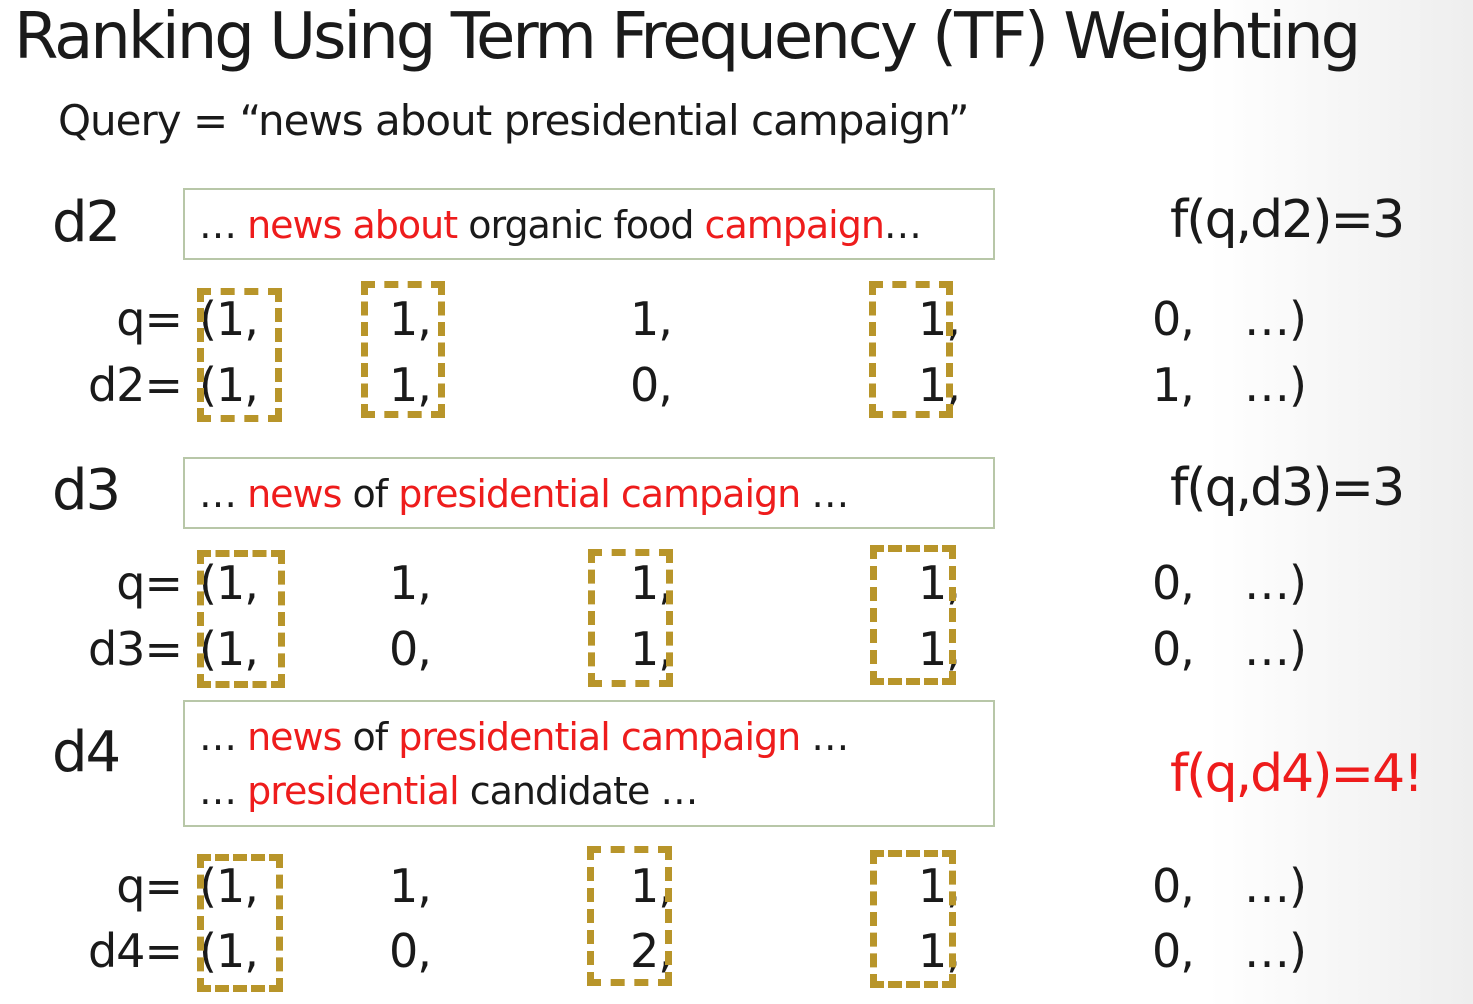  Describe the element at coordinates (353, 791) in the screenshot. I see `matched-term: presidential` at that location.